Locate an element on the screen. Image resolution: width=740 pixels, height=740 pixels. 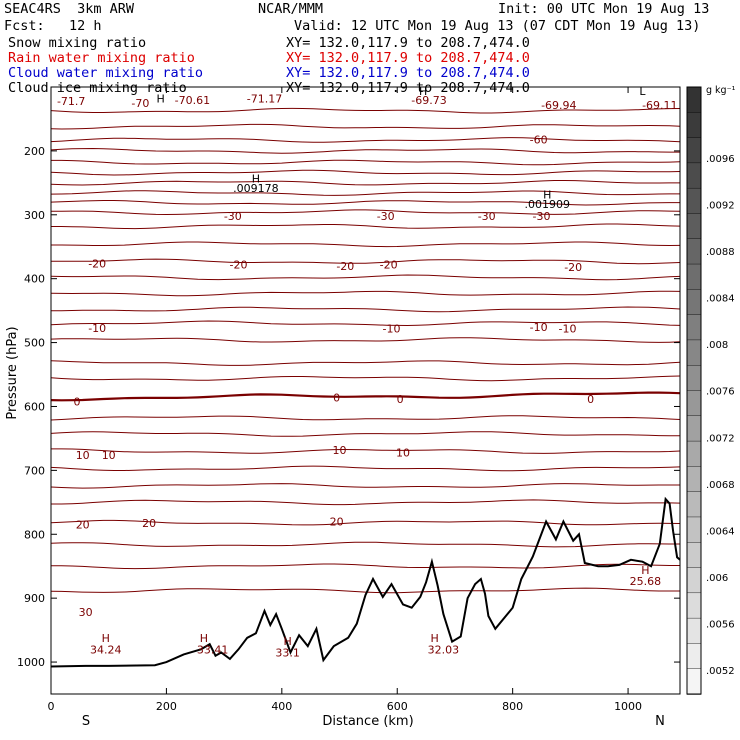
colorbar-frame is located at coordinates (694, 390).